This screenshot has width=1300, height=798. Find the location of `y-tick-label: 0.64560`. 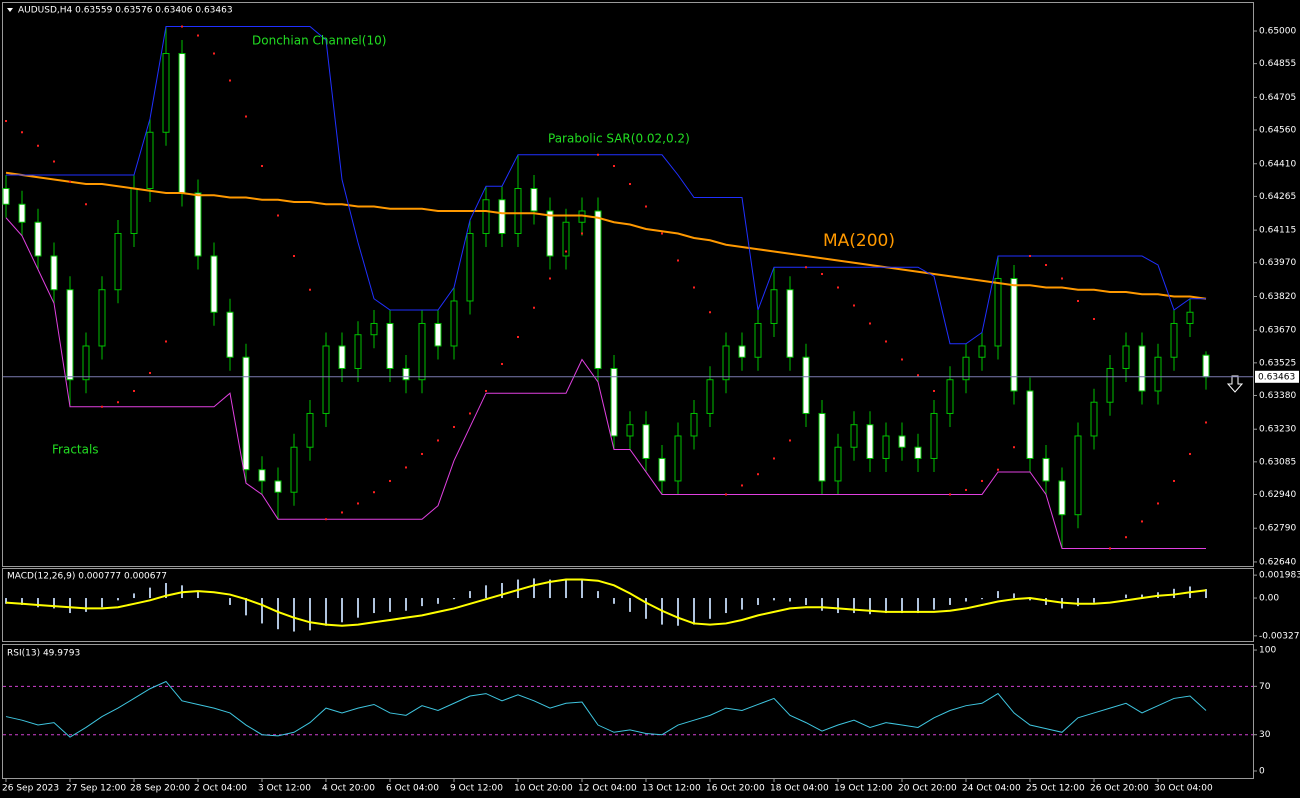

y-tick-label: 0.64560 is located at coordinates (1277, 131).